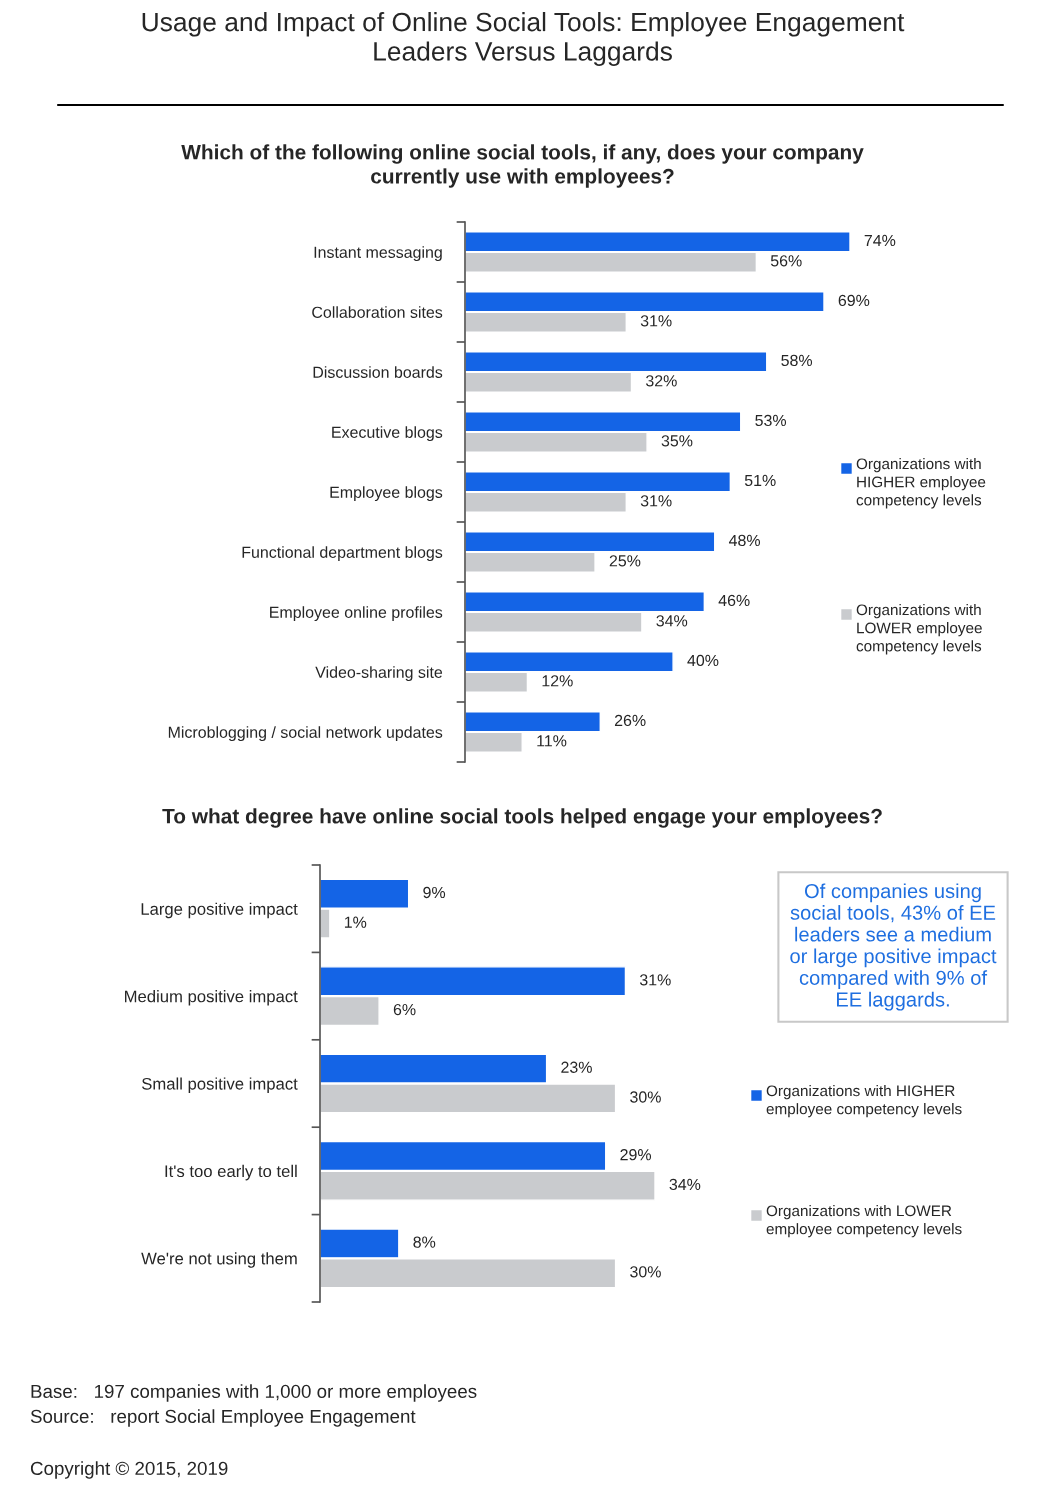 This screenshot has width=1045, height=1492. I want to click on y-tick-label: Instant messaging, so click(378, 254).